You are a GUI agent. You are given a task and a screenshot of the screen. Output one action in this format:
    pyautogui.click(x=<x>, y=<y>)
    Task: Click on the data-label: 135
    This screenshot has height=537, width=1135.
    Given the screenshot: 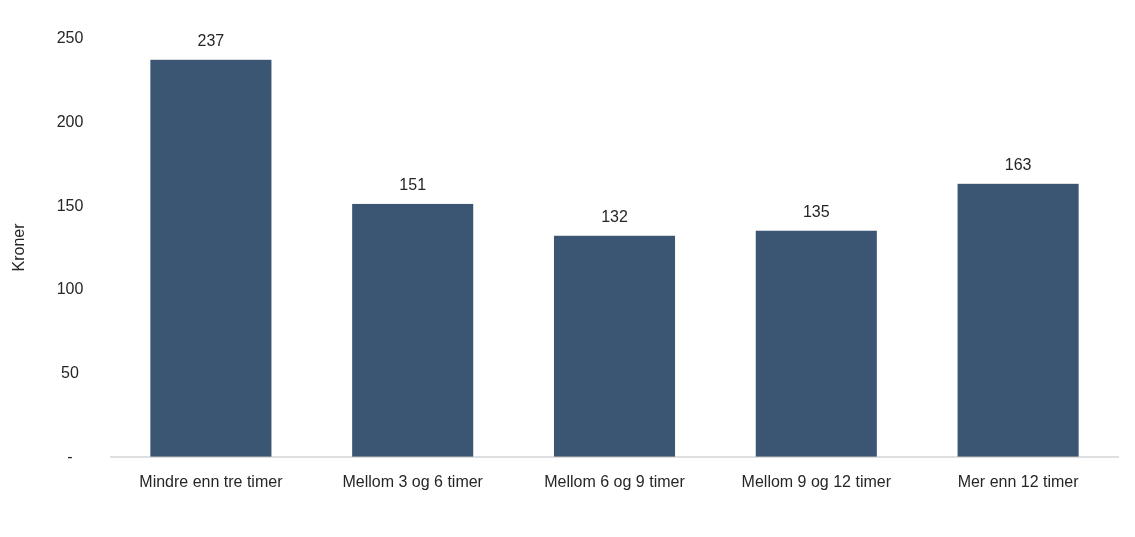 What is the action you would take?
    pyautogui.click(x=816, y=211)
    